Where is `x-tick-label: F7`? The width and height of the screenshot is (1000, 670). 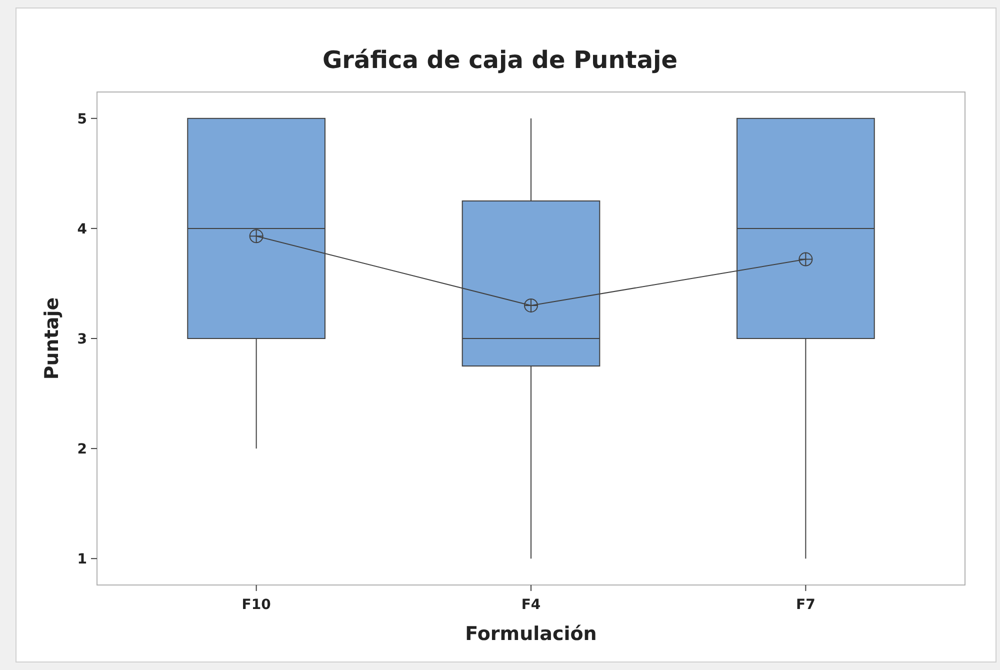
x-tick-label: F7 is located at coordinates (806, 605).